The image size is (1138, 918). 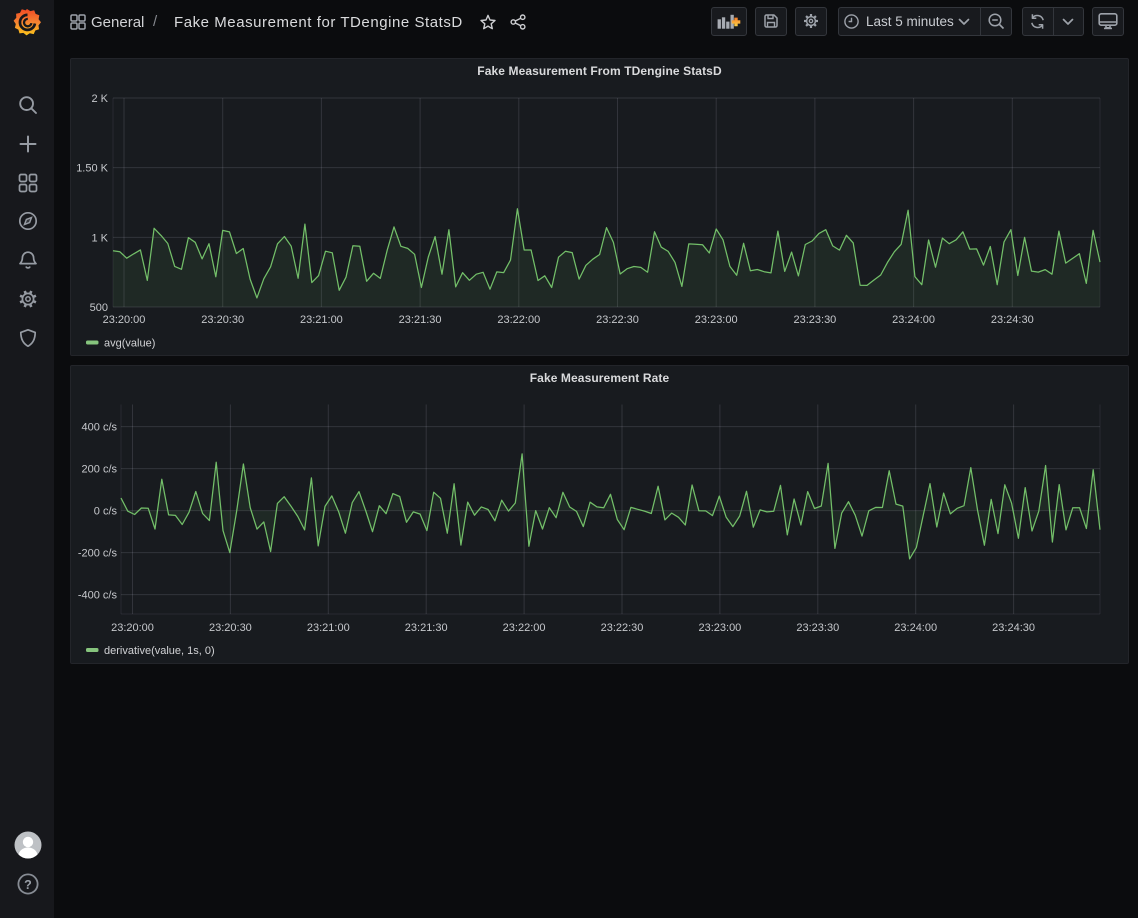 What do you see at coordinates (99, 308) in the screenshot?
I see `svg-text: 500` at bounding box center [99, 308].